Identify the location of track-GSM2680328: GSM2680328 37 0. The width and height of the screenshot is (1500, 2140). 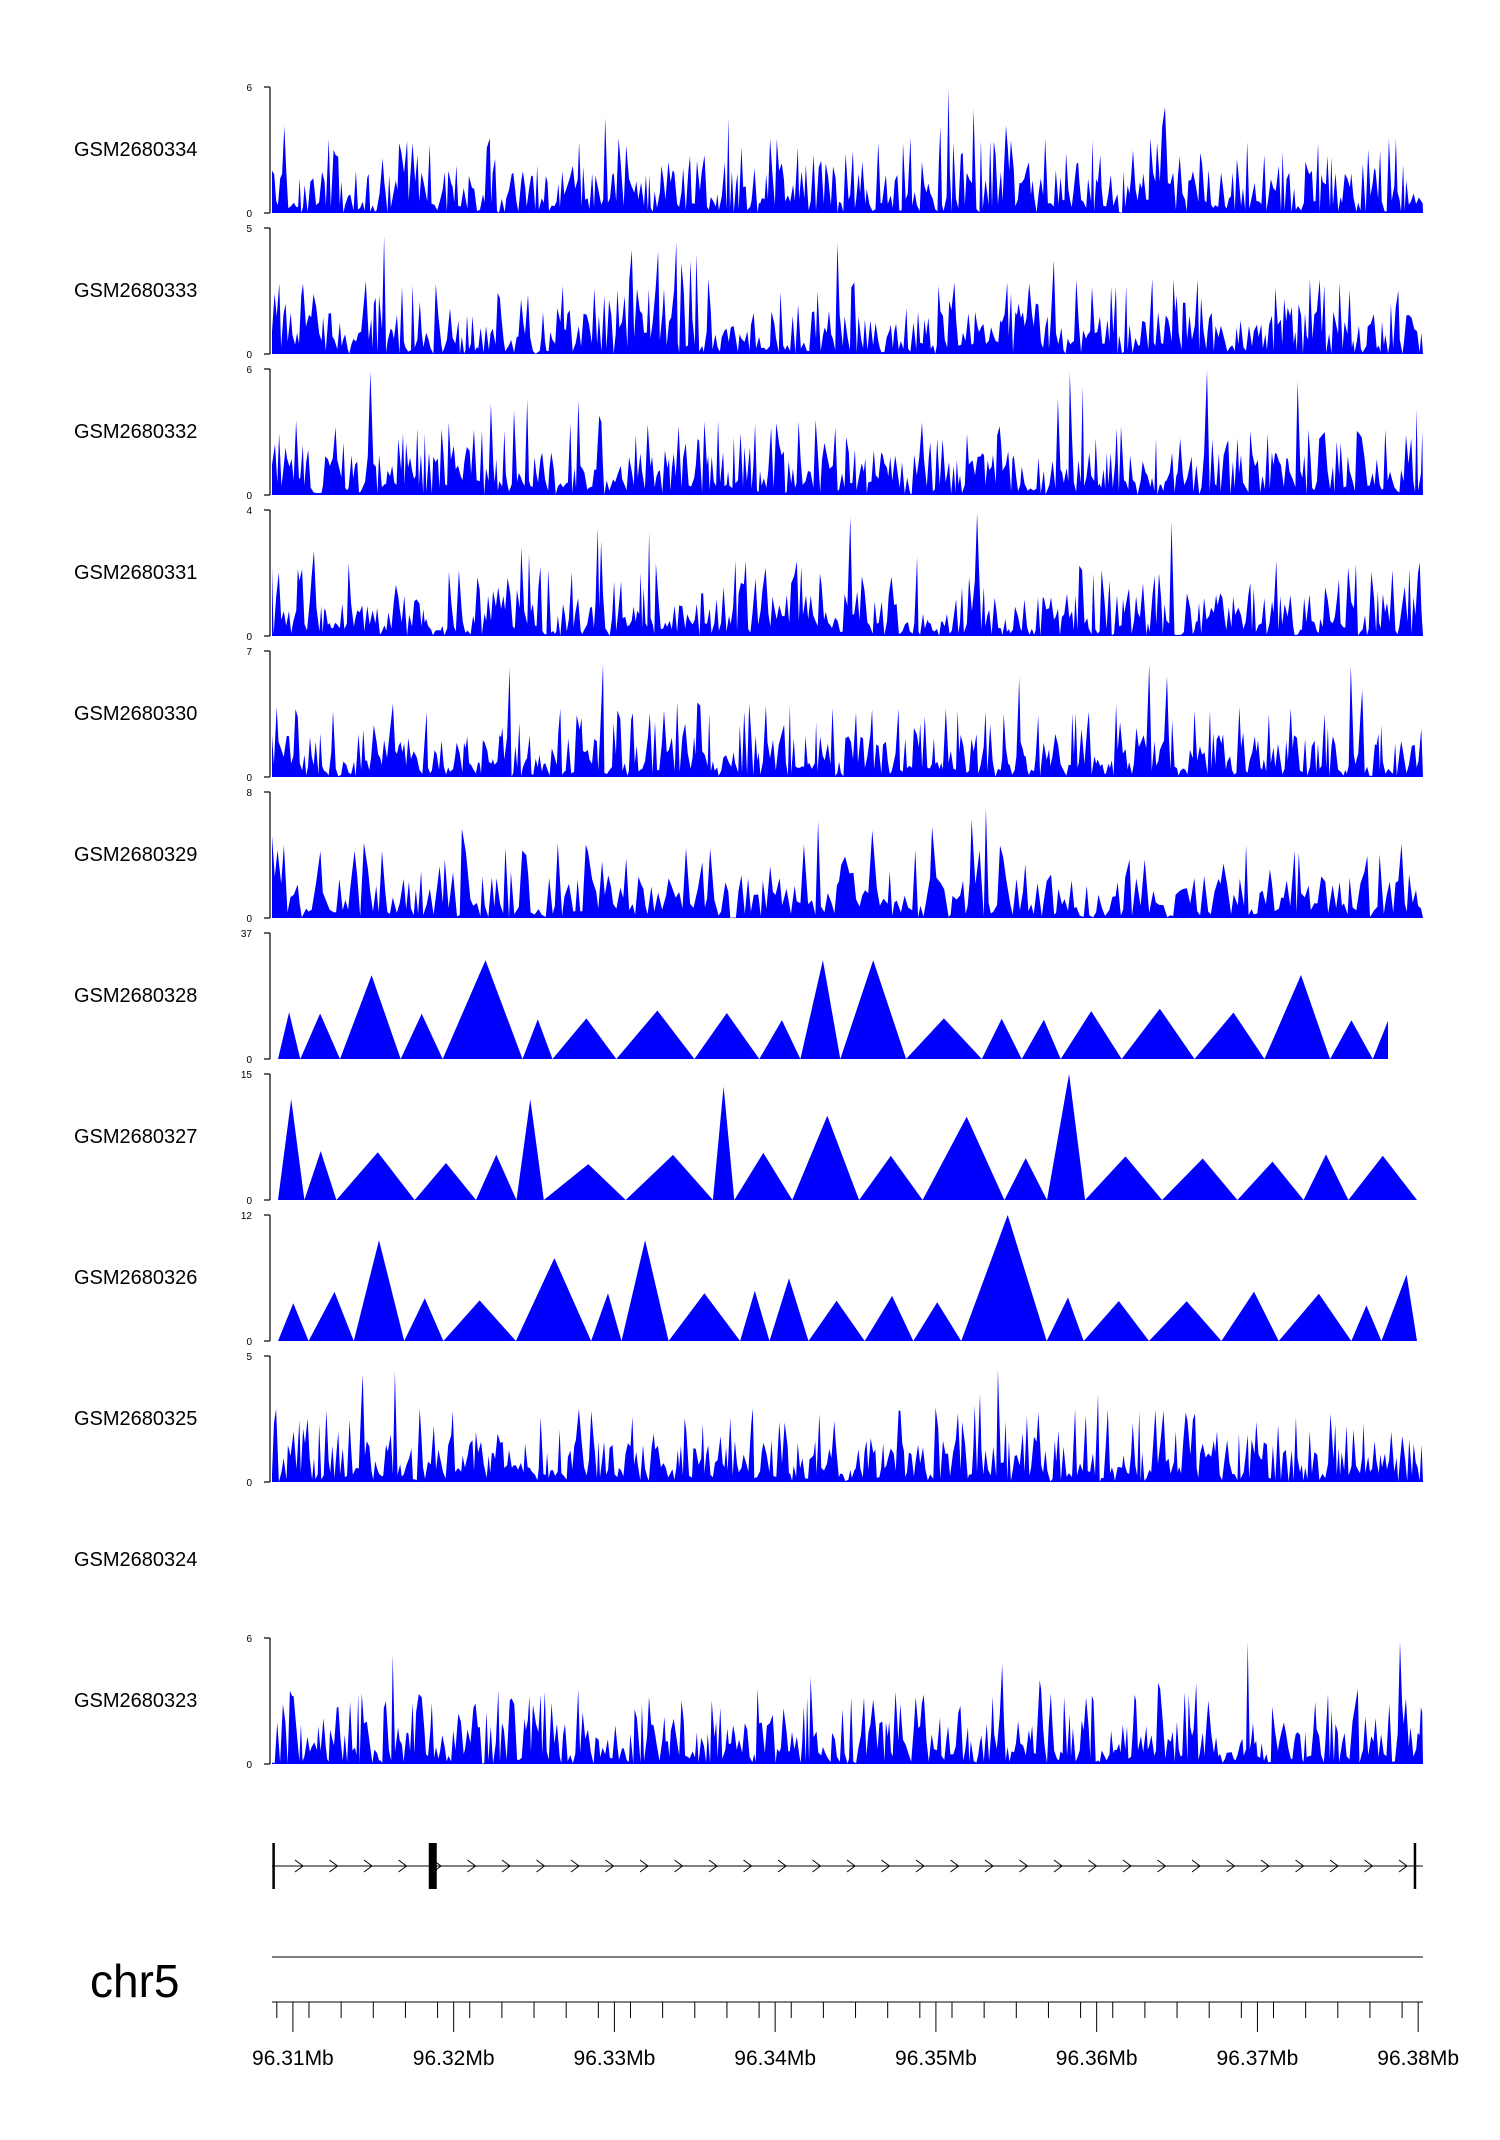
(731, 997).